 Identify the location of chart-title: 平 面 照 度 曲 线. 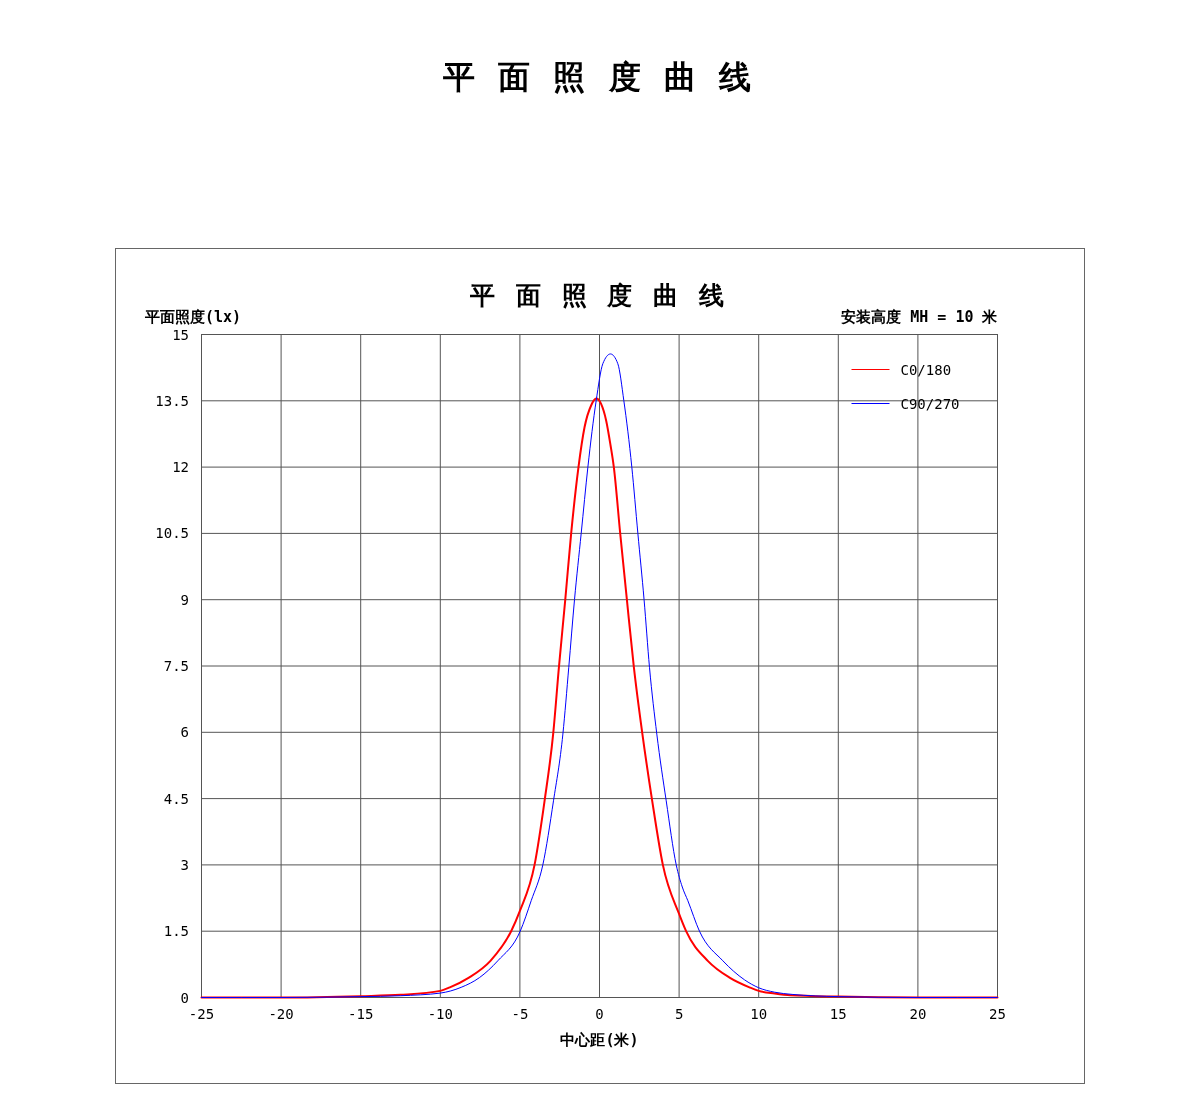
(599, 77).